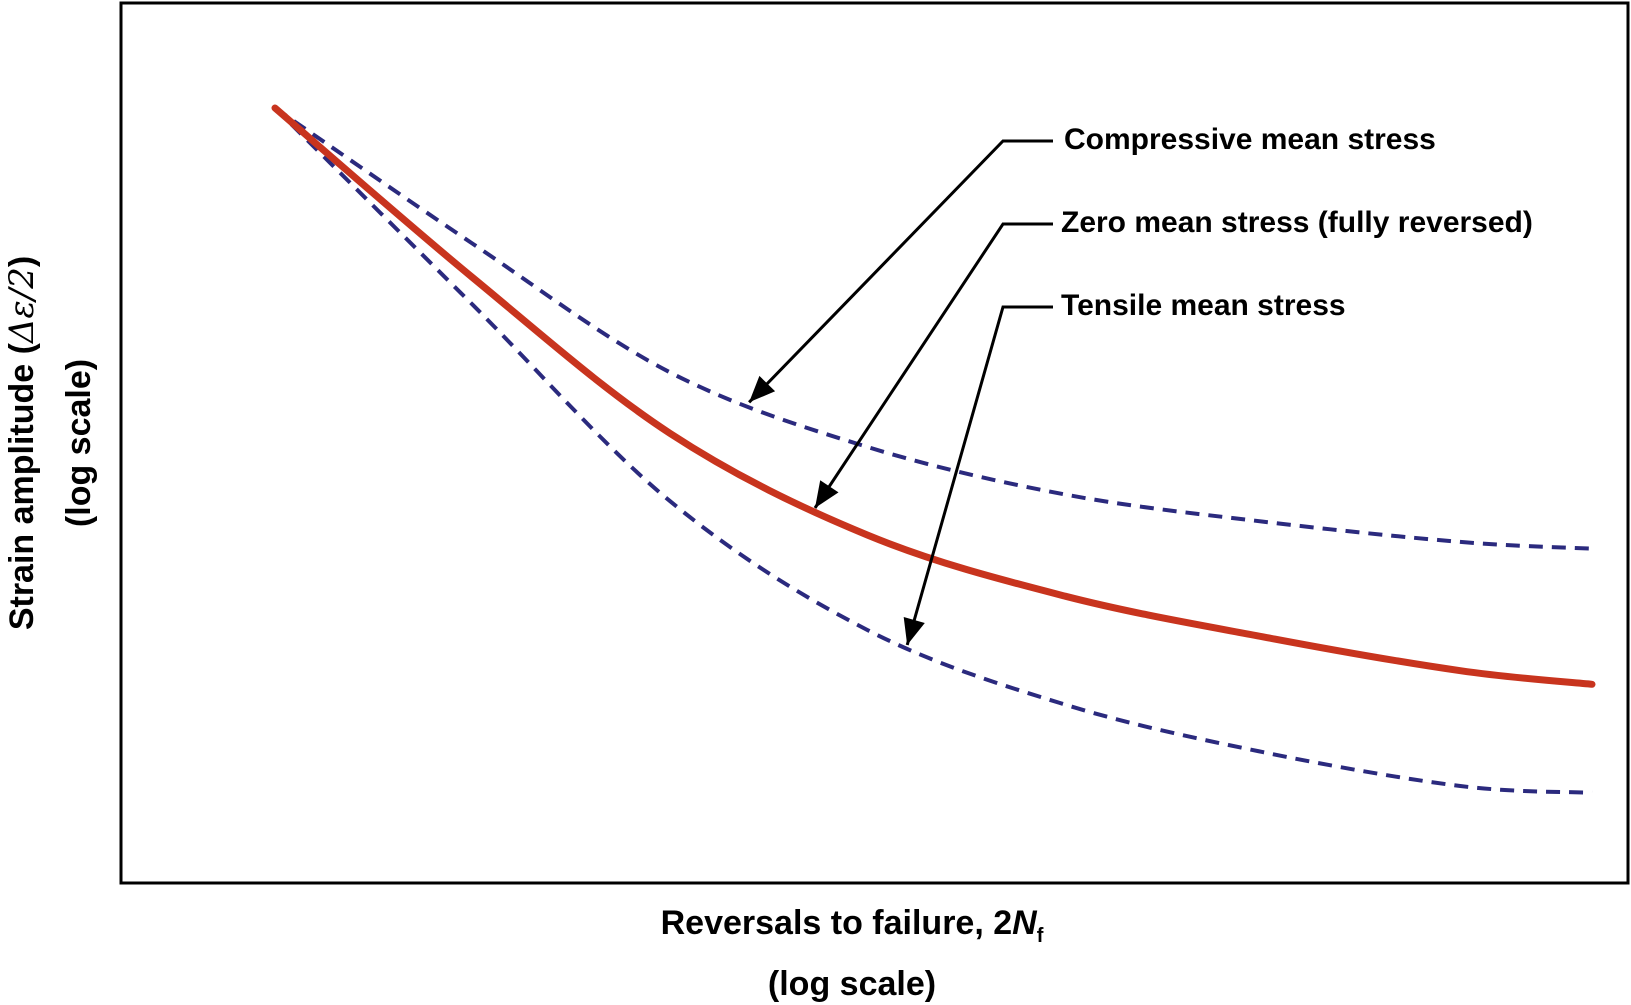  I want to click on y-axis-label-symbol: Δε/2, so click(22, 306).